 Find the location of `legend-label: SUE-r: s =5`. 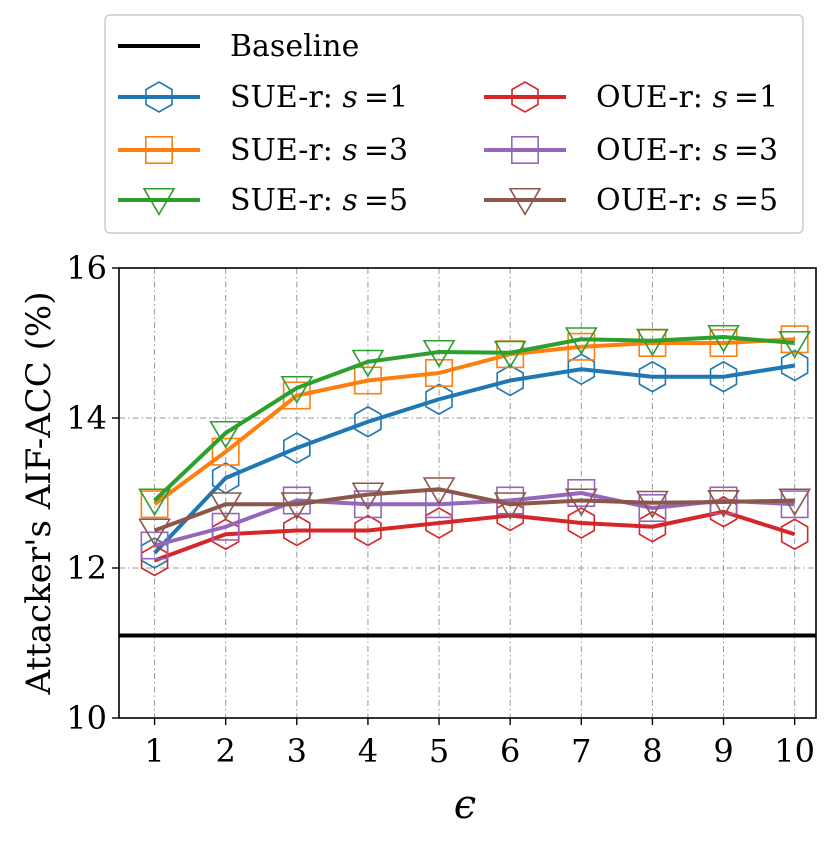

legend-label: SUE-r: s =5 is located at coordinates (319, 200).